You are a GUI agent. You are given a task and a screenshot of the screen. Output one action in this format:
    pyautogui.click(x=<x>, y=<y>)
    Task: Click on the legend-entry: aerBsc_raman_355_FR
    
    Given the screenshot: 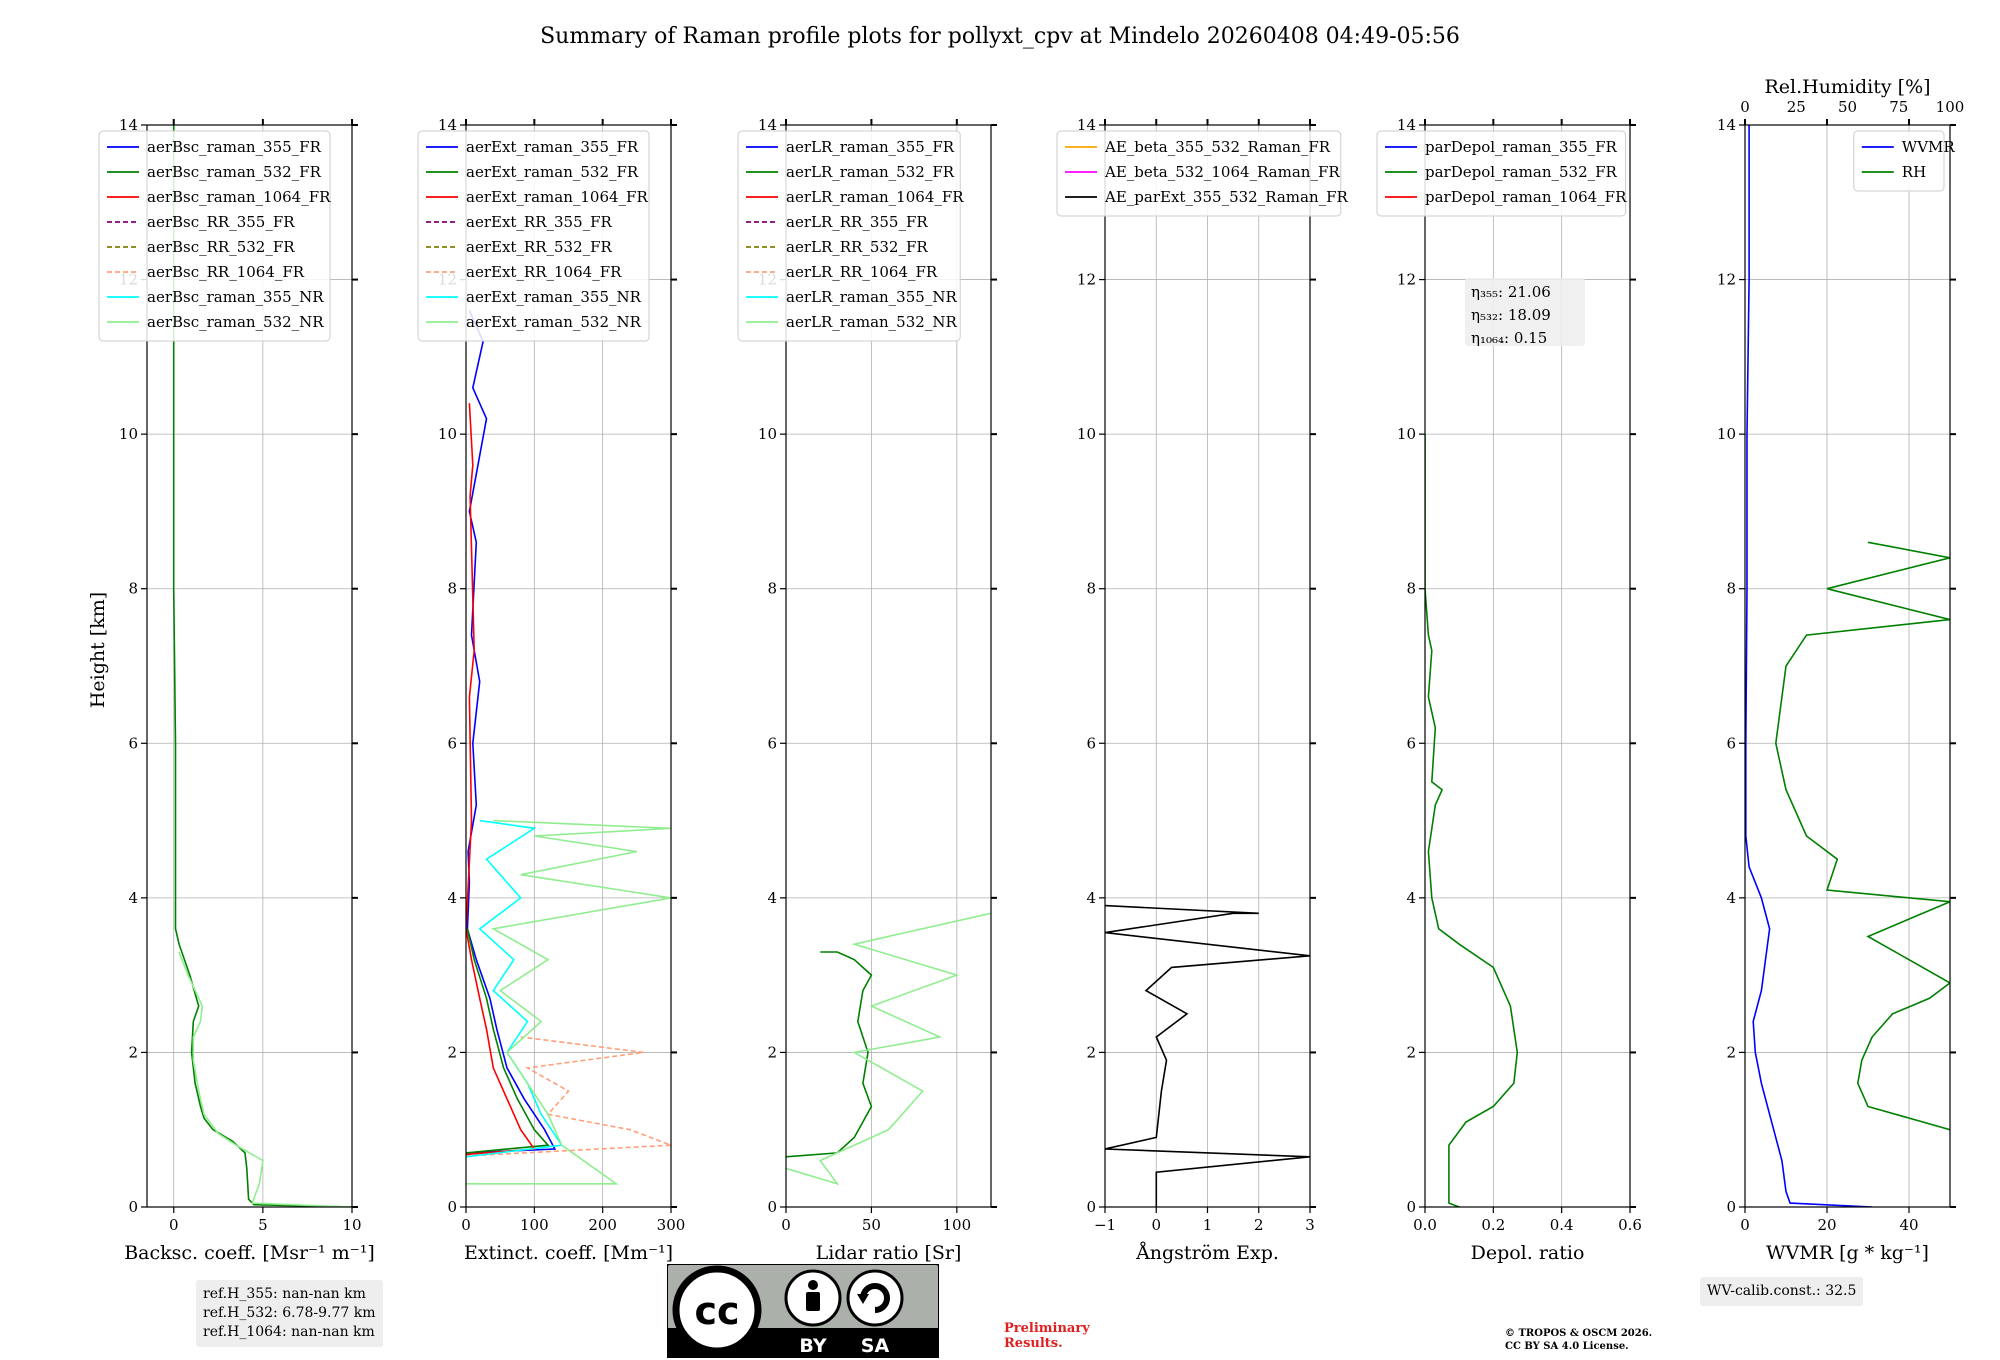 What is the action you would take?
    pyautogui.click(x=234, y=147)
    